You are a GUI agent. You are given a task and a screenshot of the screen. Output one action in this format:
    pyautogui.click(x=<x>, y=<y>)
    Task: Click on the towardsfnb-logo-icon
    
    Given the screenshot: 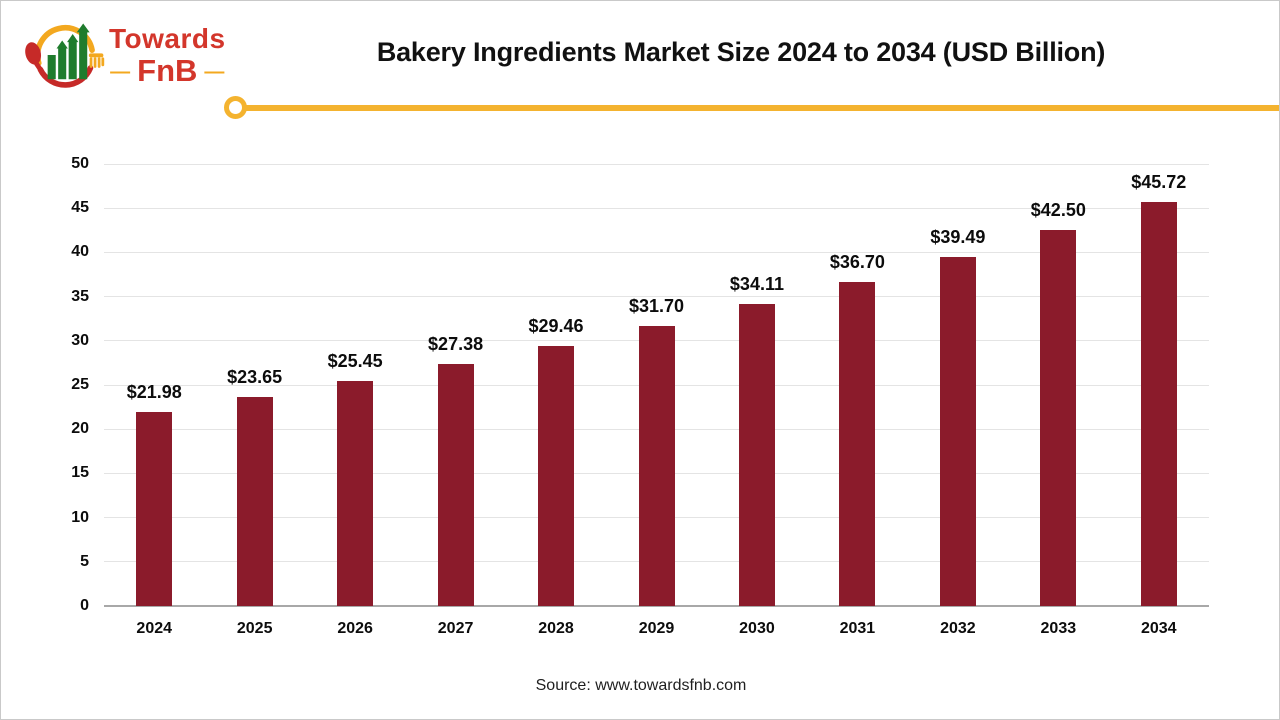 What is the action you would take?
    pyautogui.click(x=65, y=55)
    